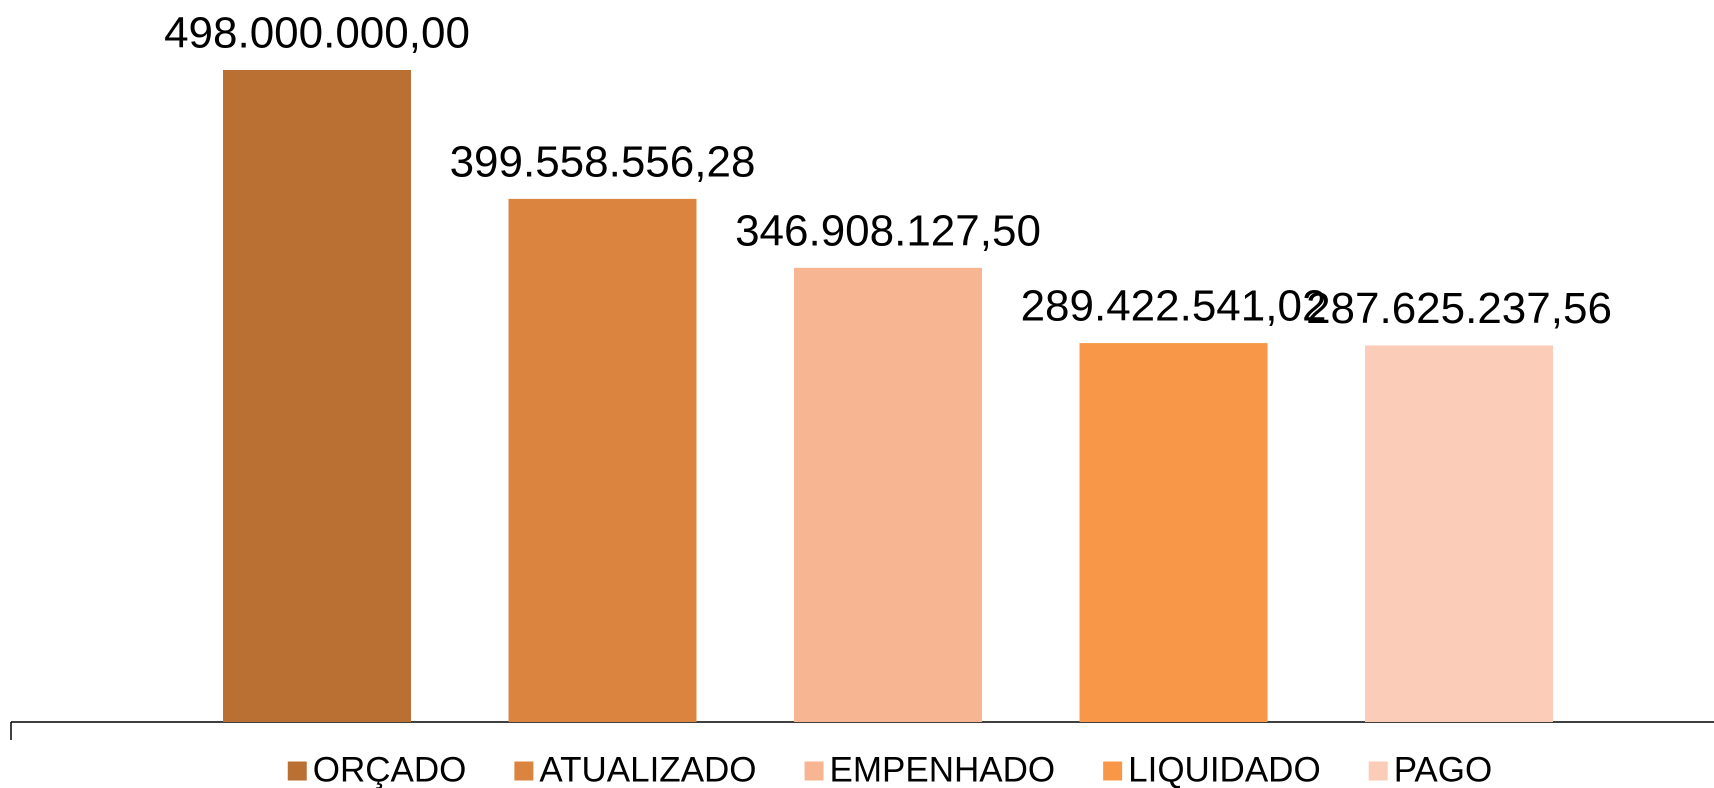 The image size is (1714, 788). What do you see at coordinates (1224, 769) in the screenshot?
I see `legend-label: LIQUIDADO` at bounding box center [1224, 769].